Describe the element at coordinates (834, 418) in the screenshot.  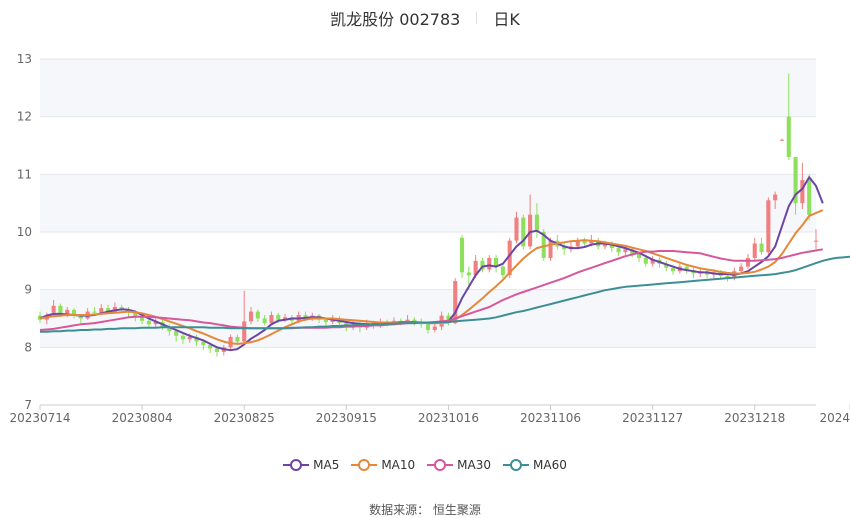
I see `x-tick-label: 20240108` at that location.